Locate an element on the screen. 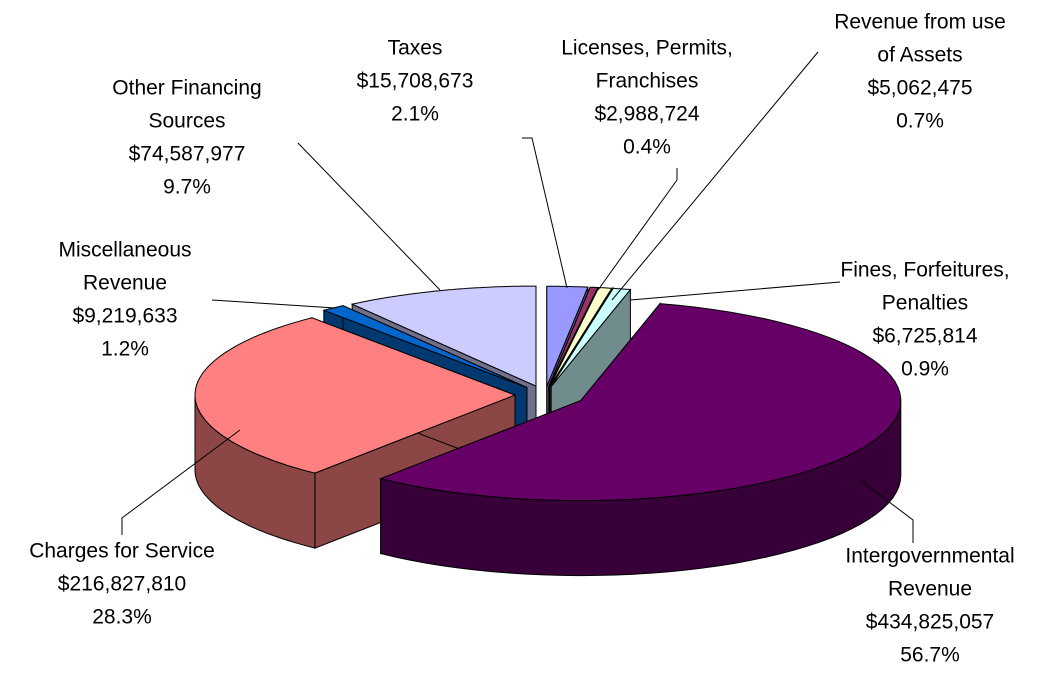 This screenshot has width=1046, height=678. label-name: Fines, Forfeitures, is located at coordinates (924, 269).